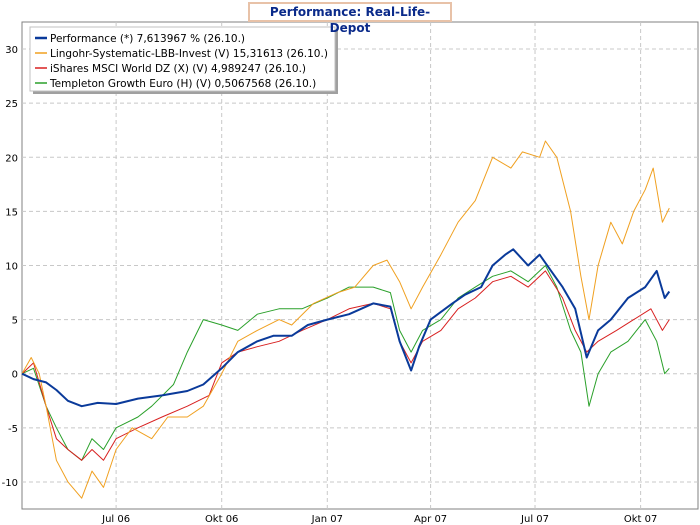 The width and height of the screenshot is (700, 525). Describe the element at coordinates (15, 321) in the screenshot. I see `y-tick-label: 5` at that location.